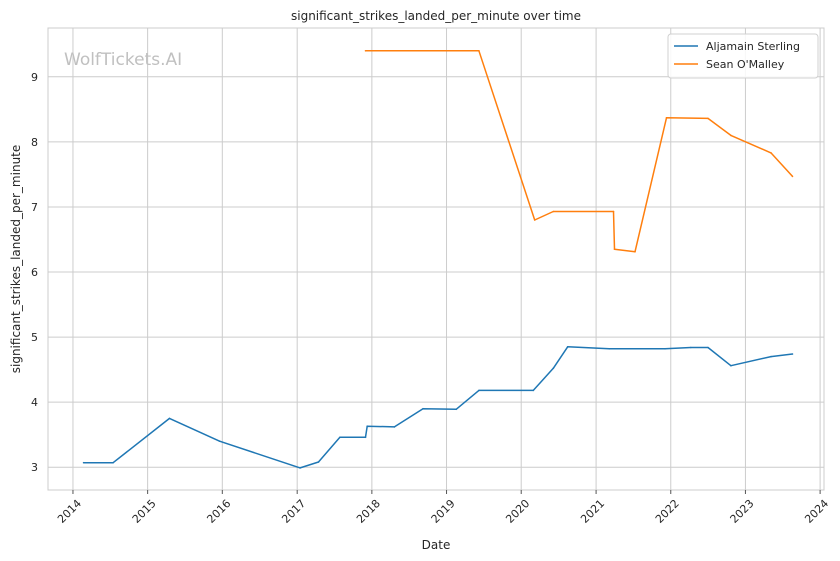  I want to click on legend-box, so click(743, 56).